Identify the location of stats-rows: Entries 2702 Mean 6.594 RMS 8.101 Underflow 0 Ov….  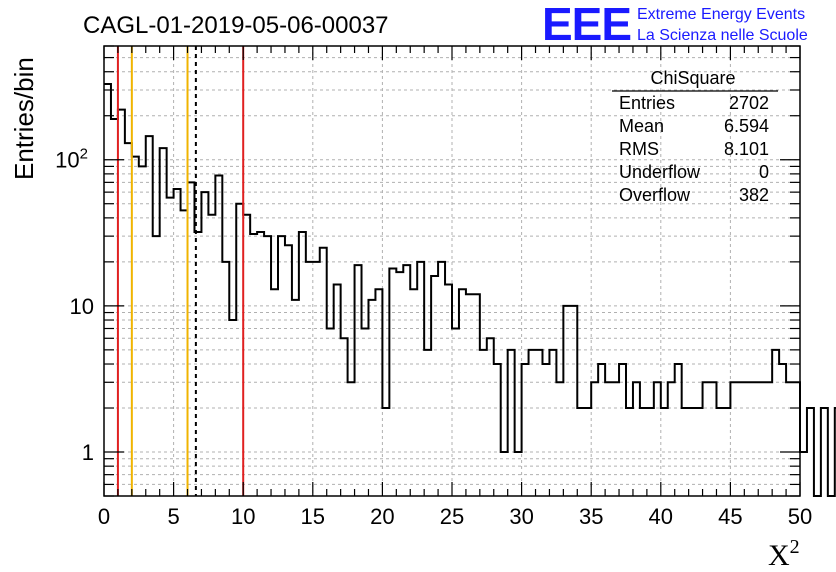
(694, 149).